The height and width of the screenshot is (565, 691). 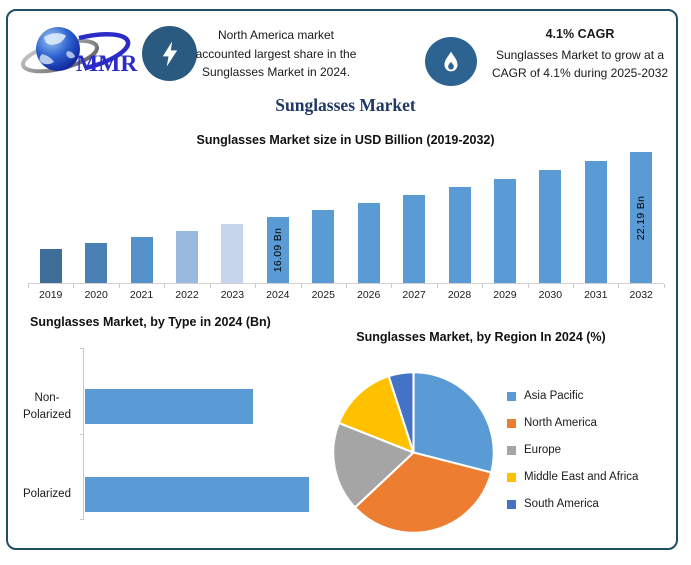 I want to click on x-axis-label-2023: 2023, so click(x=232, y=295).